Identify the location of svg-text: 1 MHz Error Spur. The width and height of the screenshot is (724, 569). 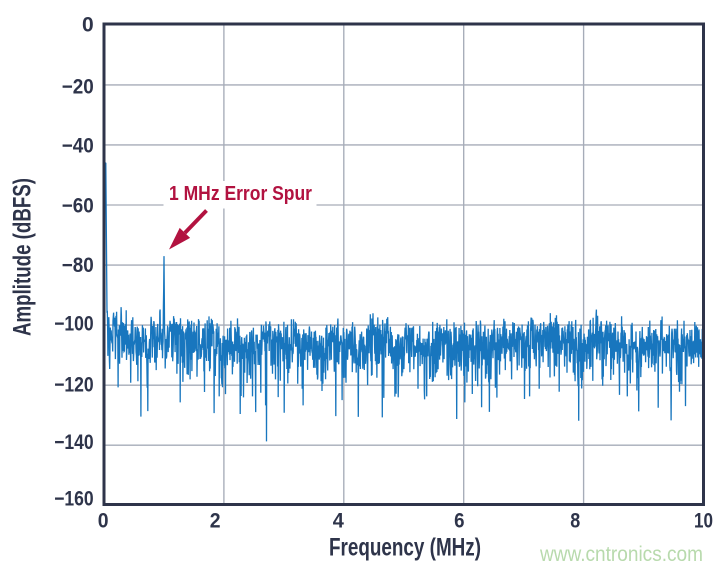
(240, 194).